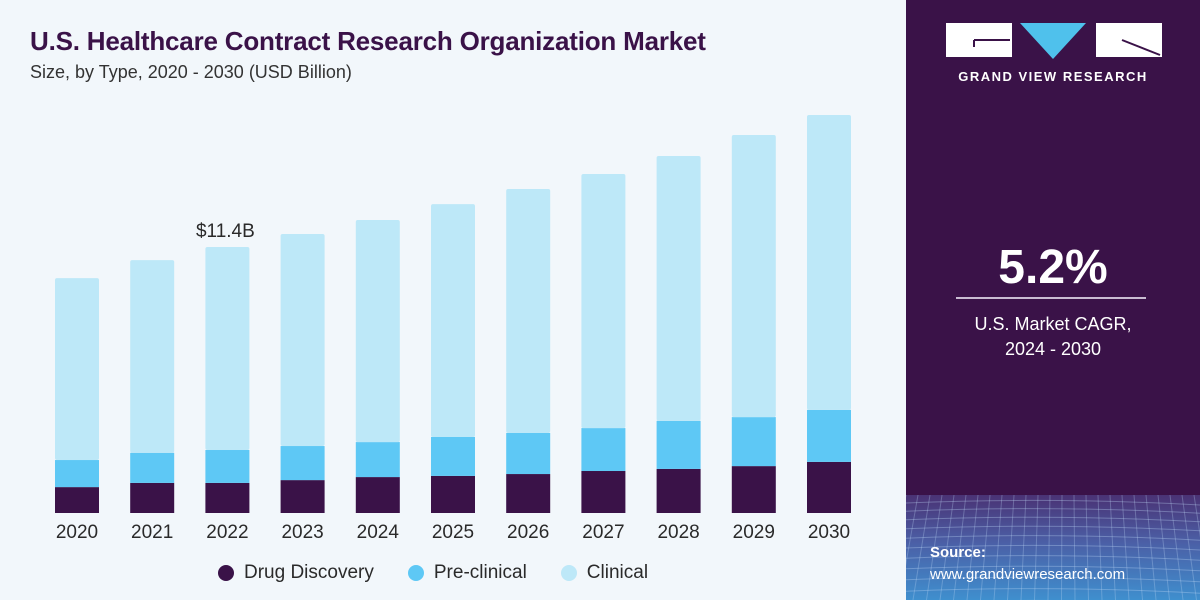  What do you see at coordinates (152, 467) in the screenshot?
I see `bar-pre-clinical-2021` at bounding box center [152, 467].